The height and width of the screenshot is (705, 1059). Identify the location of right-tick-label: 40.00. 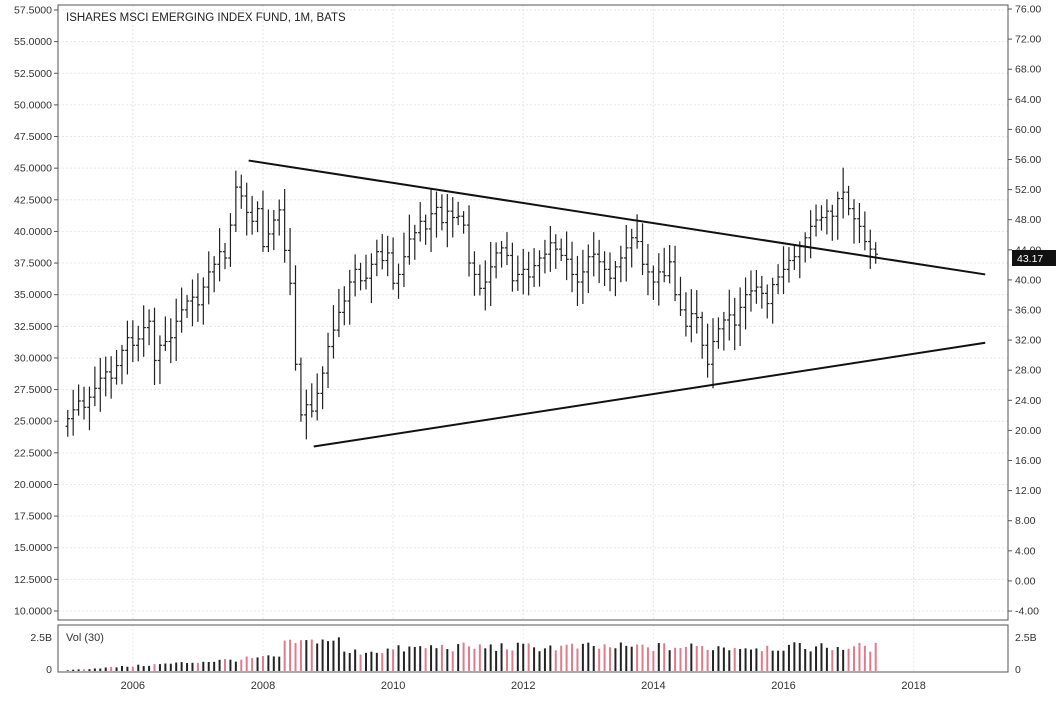
(1028, 280).